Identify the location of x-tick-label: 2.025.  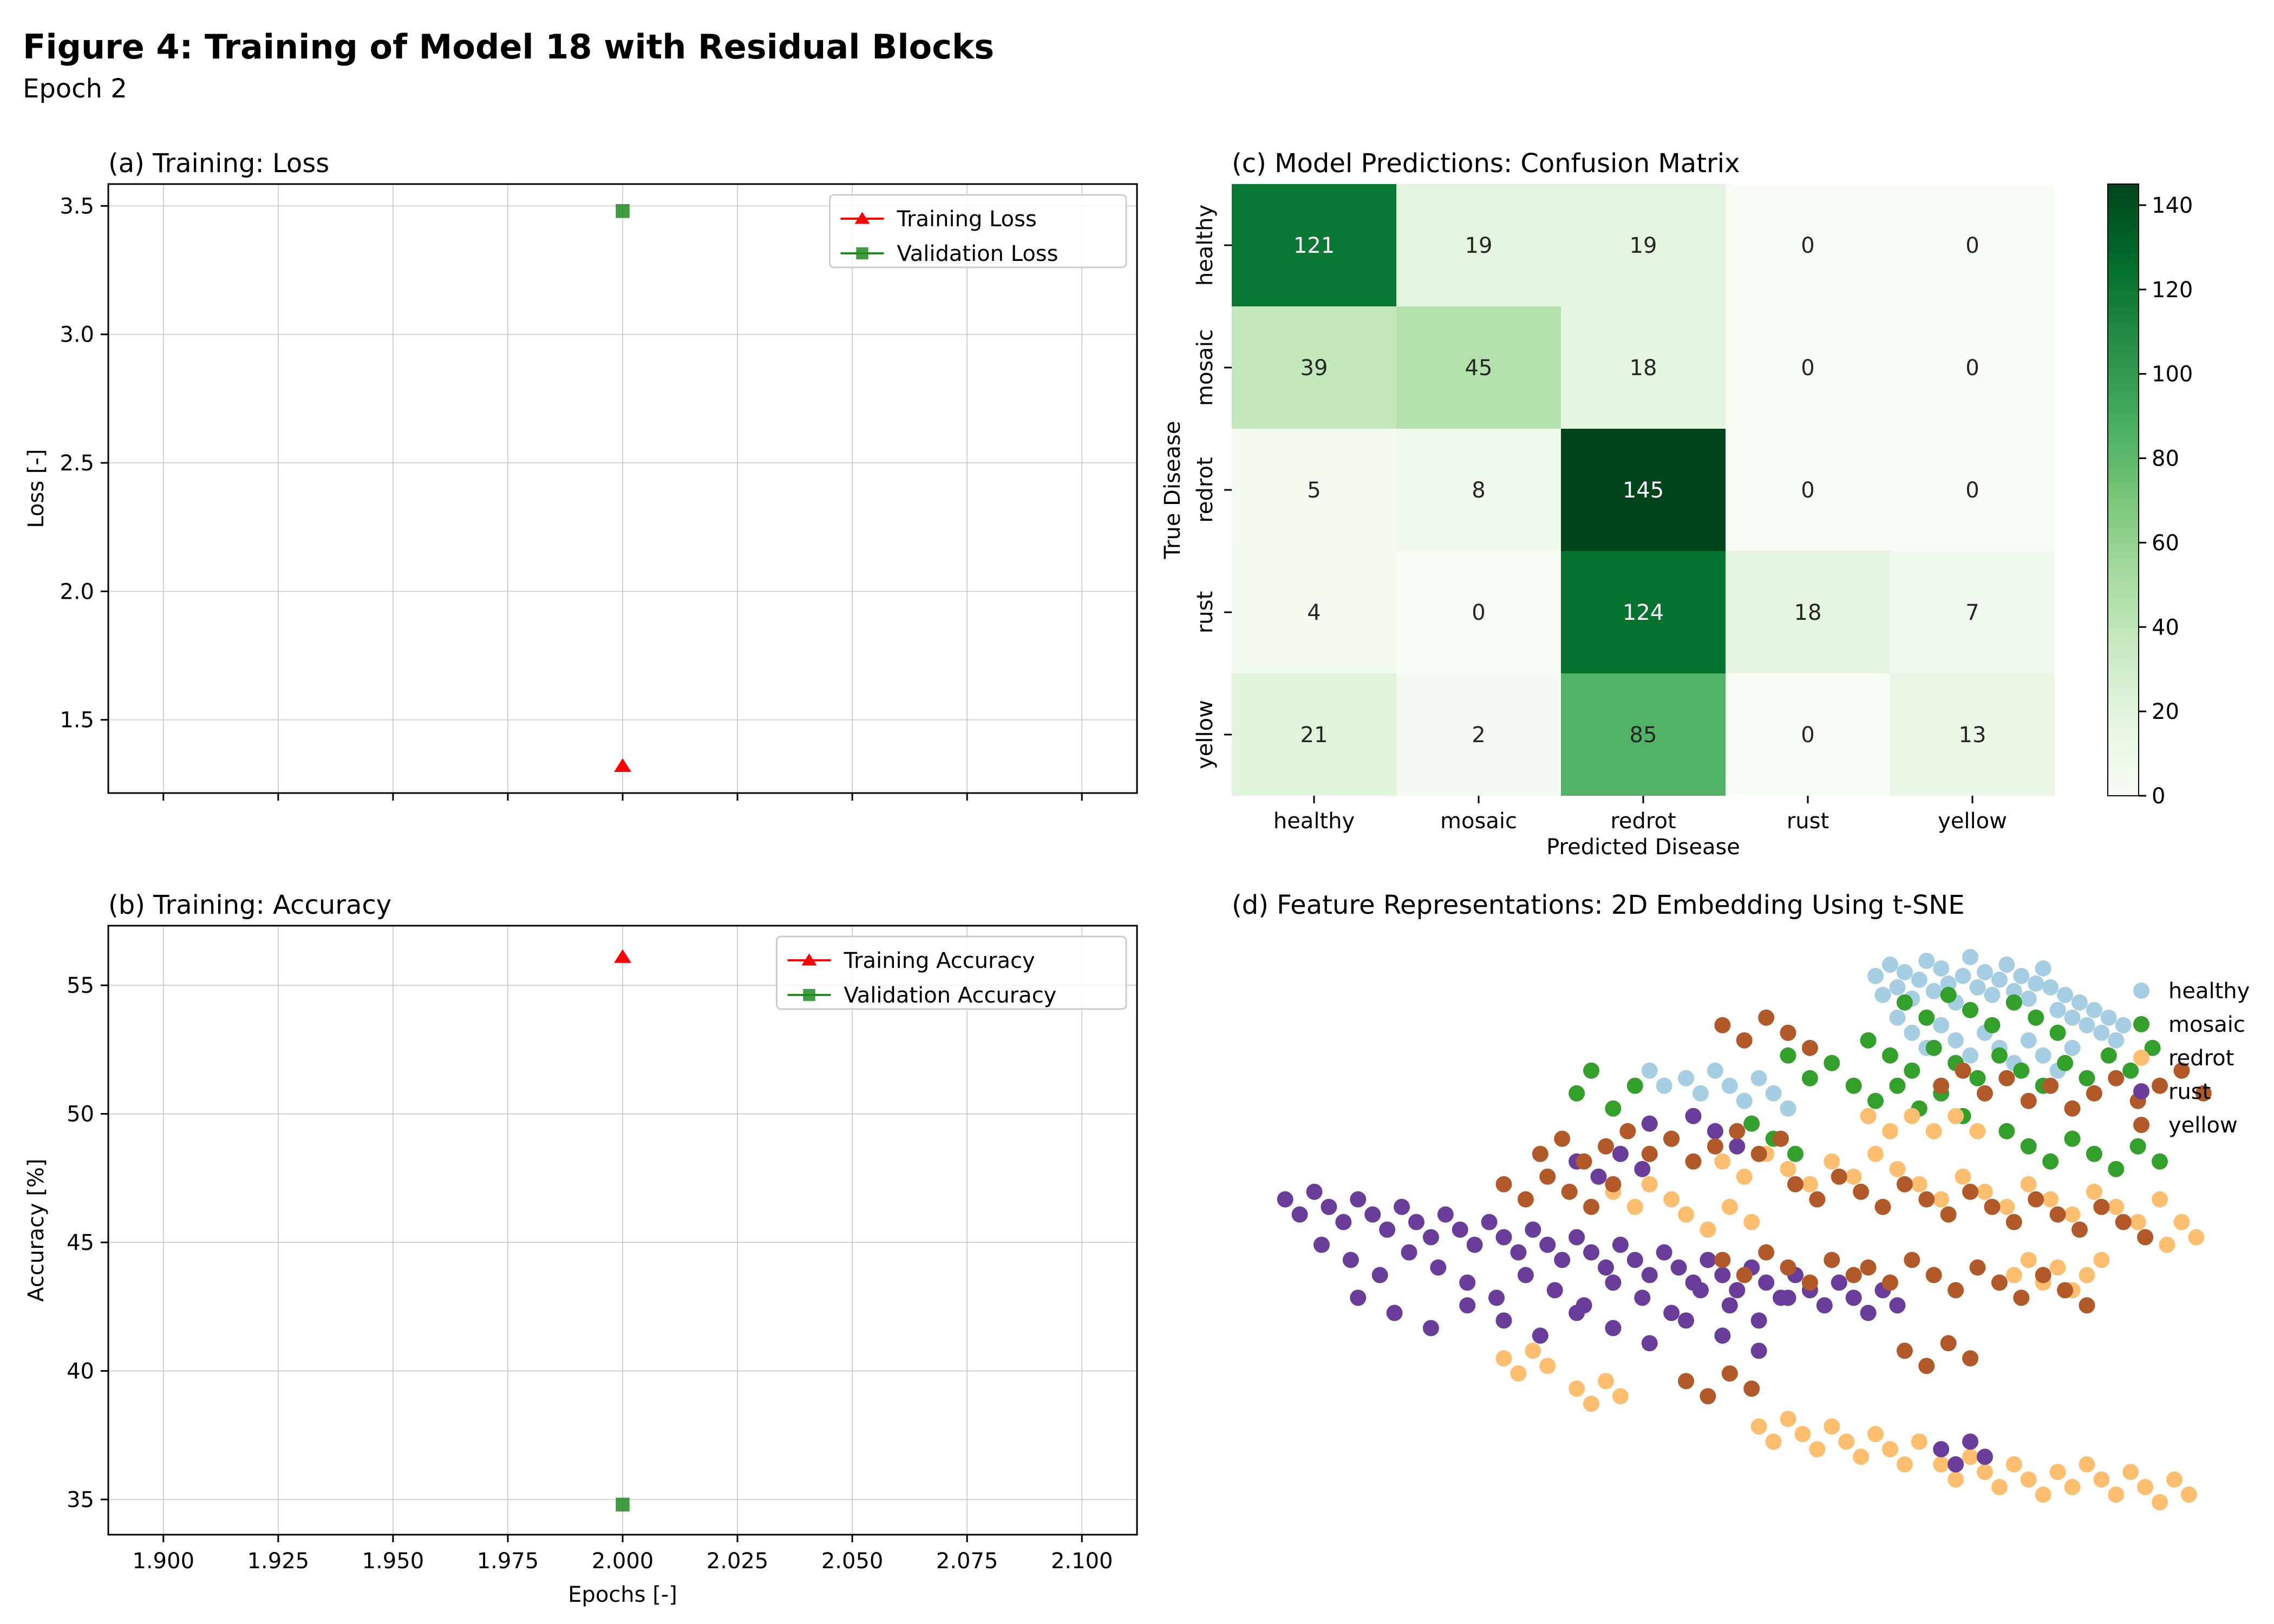
(738, 1561).